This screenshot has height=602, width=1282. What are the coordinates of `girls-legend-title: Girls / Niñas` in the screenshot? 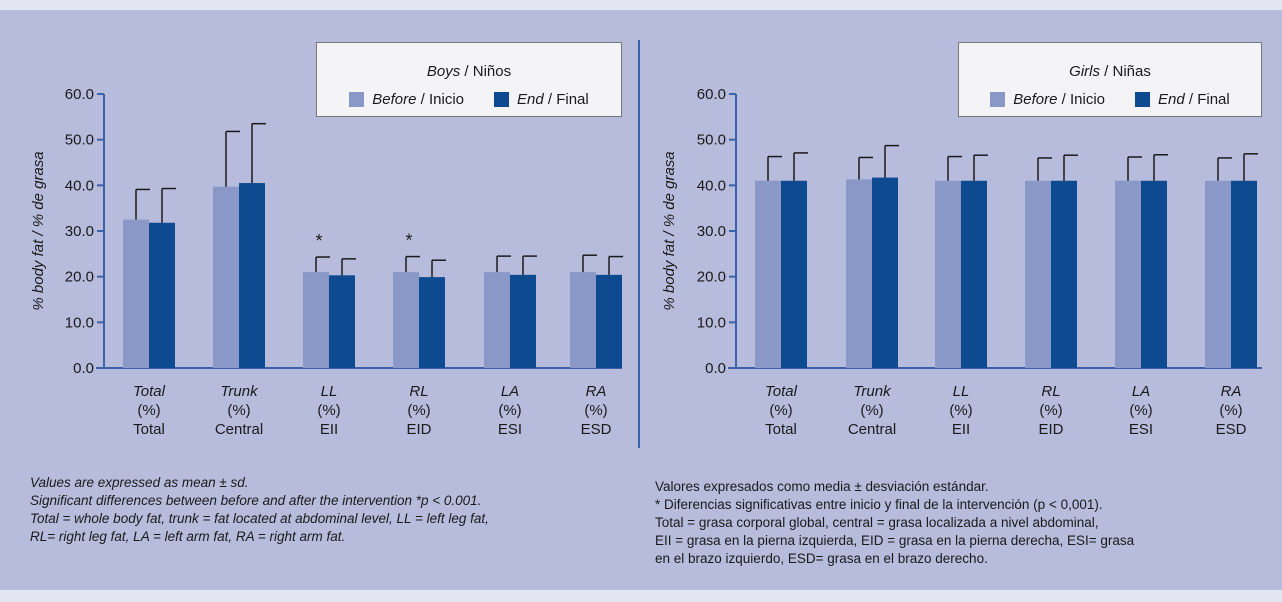 It's located at (1110, 71).